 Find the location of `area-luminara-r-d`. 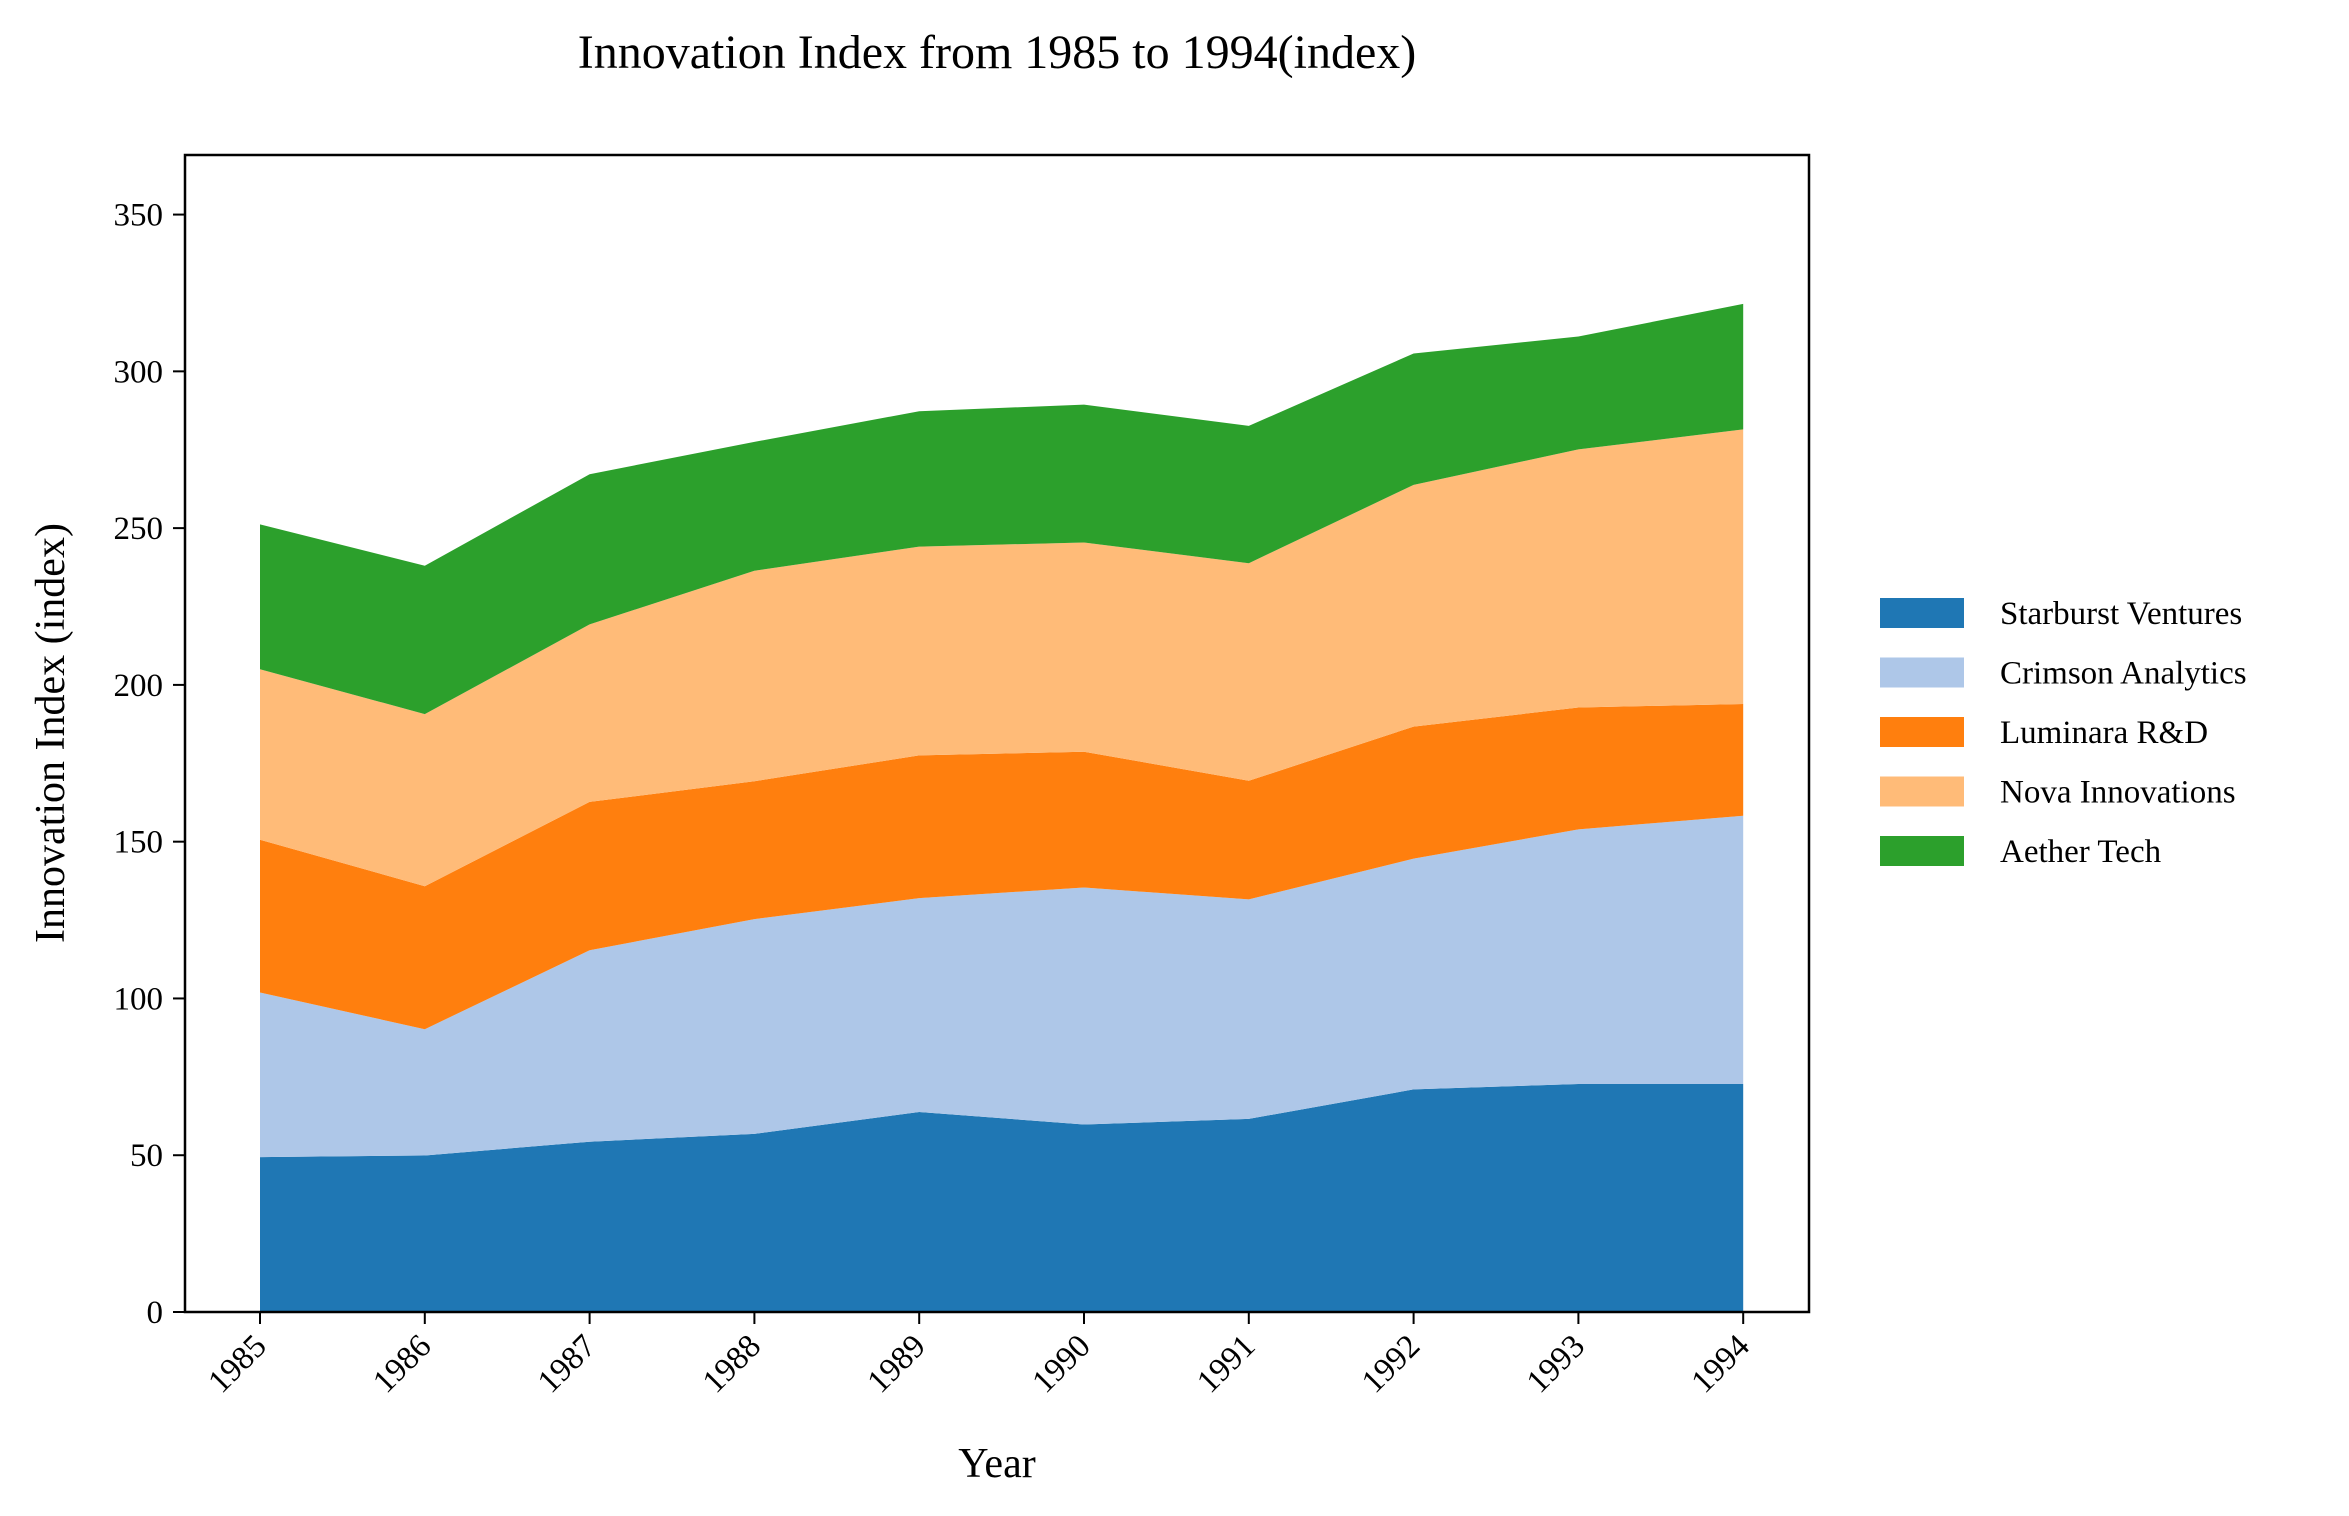

area-luminara-r-d is located at coordinates (1002, 867).